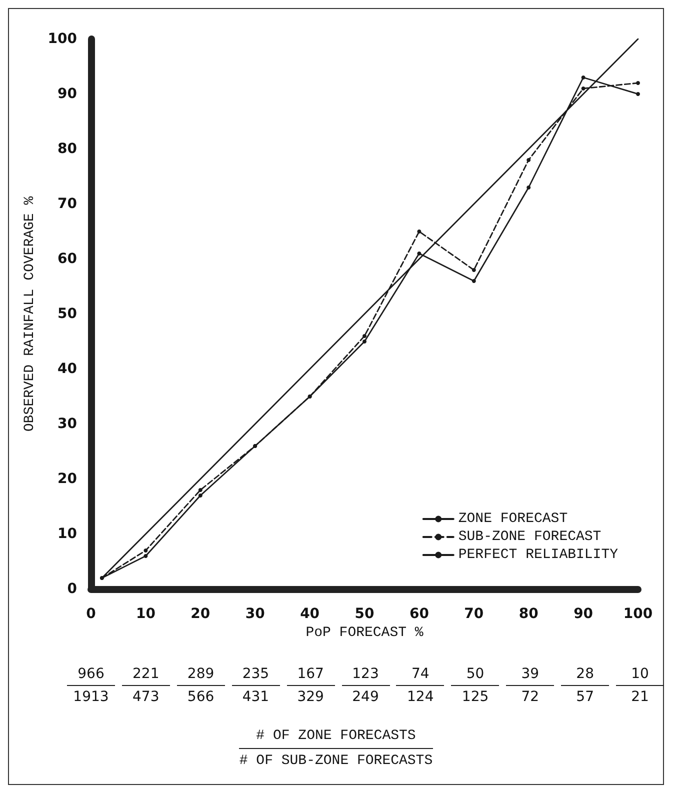 The image size is (674, 795). Describe the element at coordinates (255, 696) in the screenshot. I see `text: 431` at that location.